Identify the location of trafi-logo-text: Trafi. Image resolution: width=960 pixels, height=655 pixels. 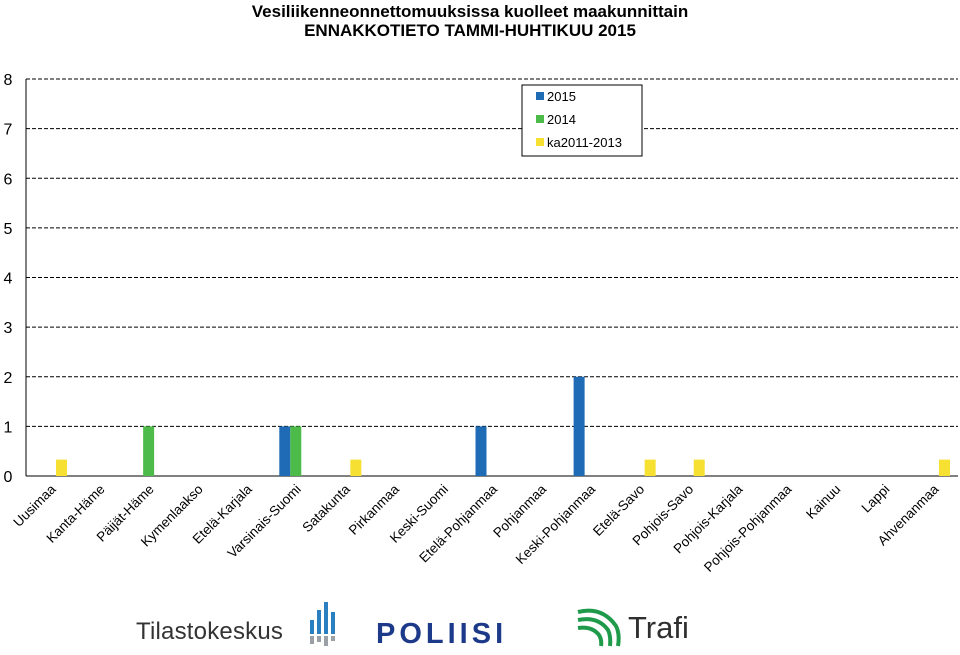
(658, 627).